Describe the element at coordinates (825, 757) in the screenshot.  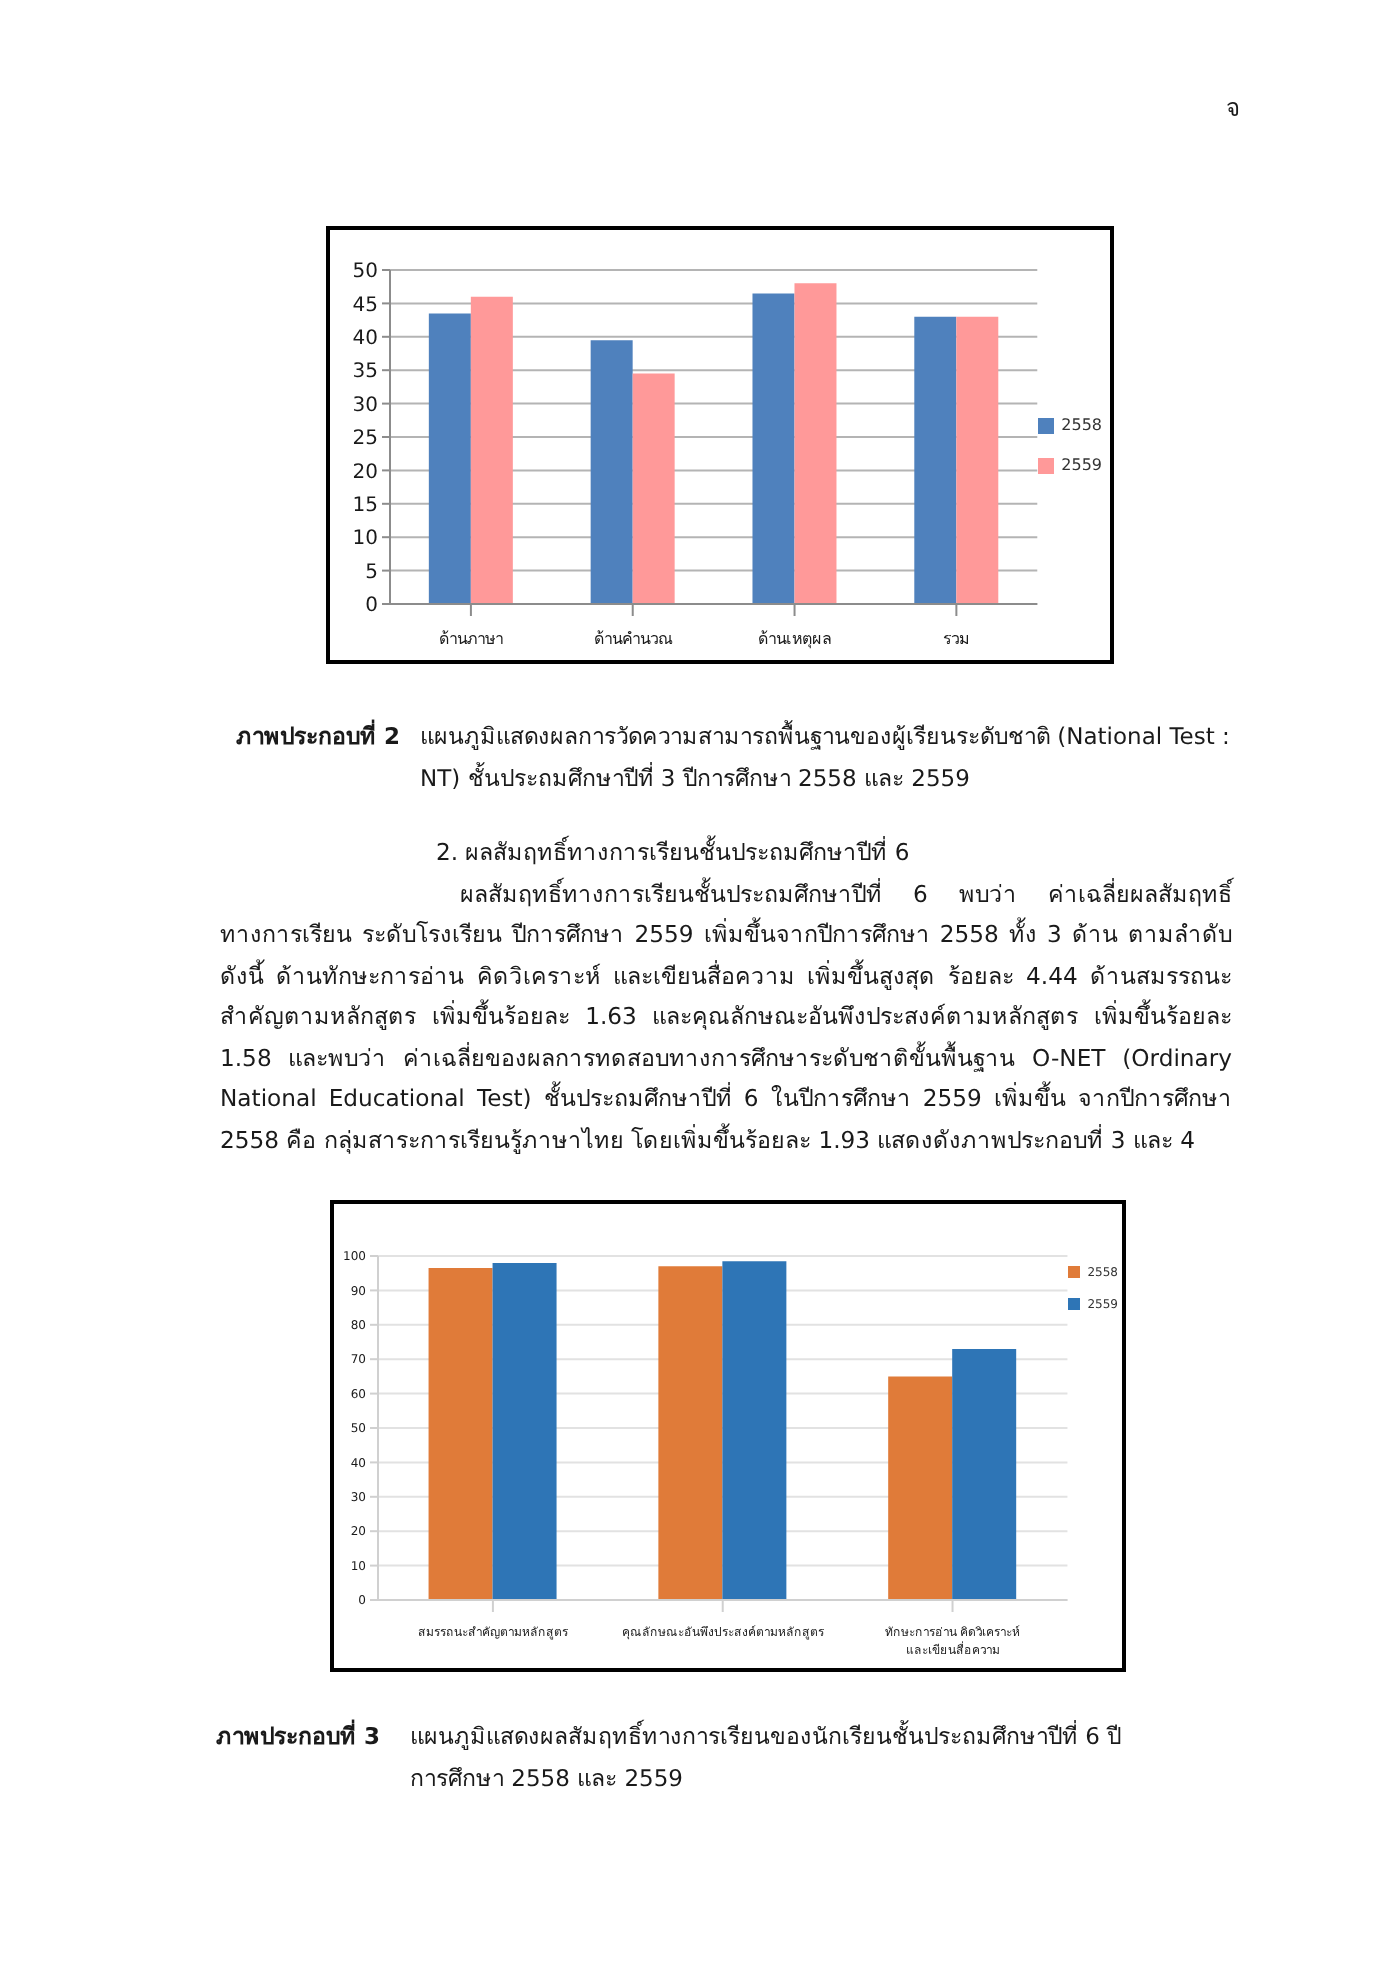
I see `text: แผนภูมิแสดงผลการวัดความสามารถพื้นฐานของผู้เรียนระดับชาติ (National Test : NT) ชั้นประถมศึกษาปีที่ 3 ปีการศึกษา 2558 และ 2559` at that location.